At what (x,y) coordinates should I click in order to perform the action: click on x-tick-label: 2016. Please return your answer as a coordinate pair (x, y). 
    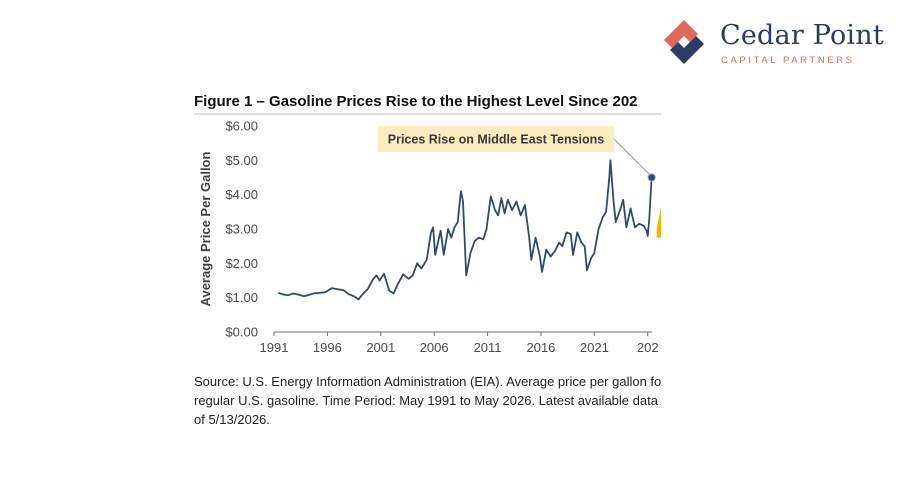
    Looking at the image, I should click on (540, 347).